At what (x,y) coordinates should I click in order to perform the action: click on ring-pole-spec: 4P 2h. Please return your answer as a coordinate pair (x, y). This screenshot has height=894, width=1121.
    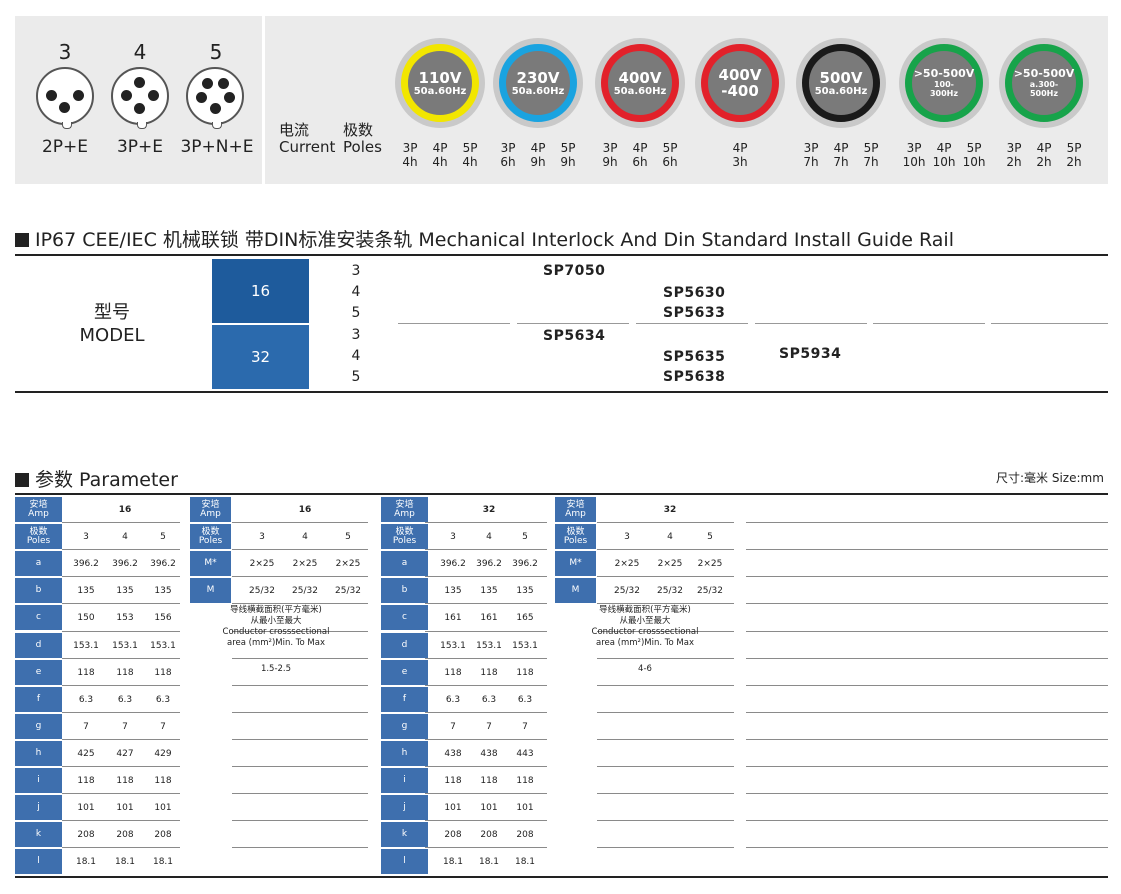
    Looking at the image, I should click on (1044, 155).